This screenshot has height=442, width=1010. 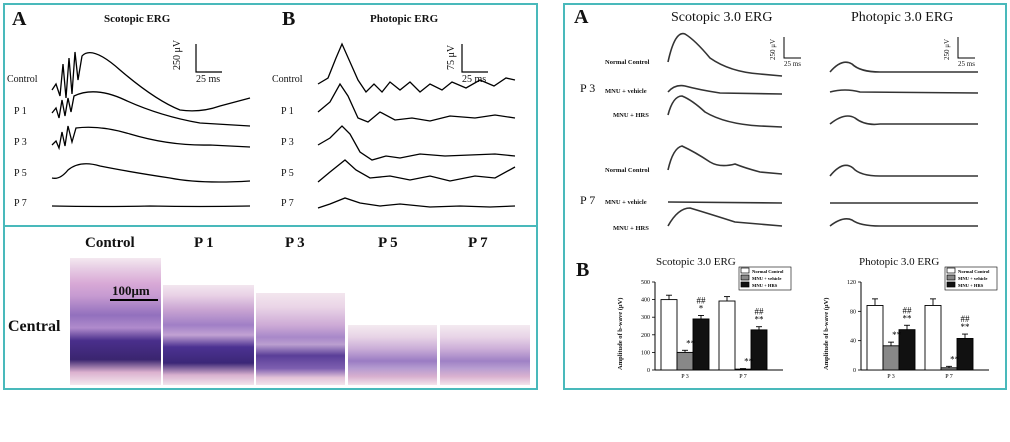 I want to click on histo-image-control, so click(x=115, y=321).